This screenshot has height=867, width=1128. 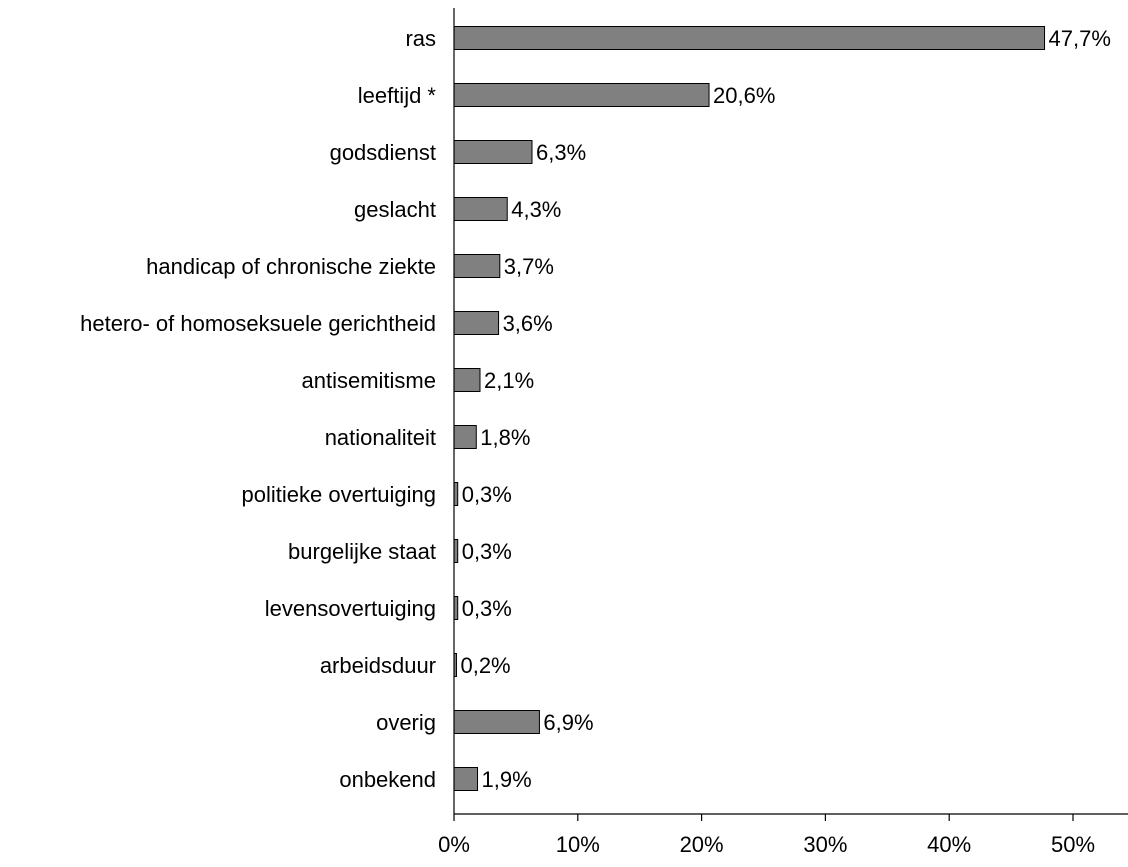 I want to click on data-label: 3,7%, so click(x=529, y=266).